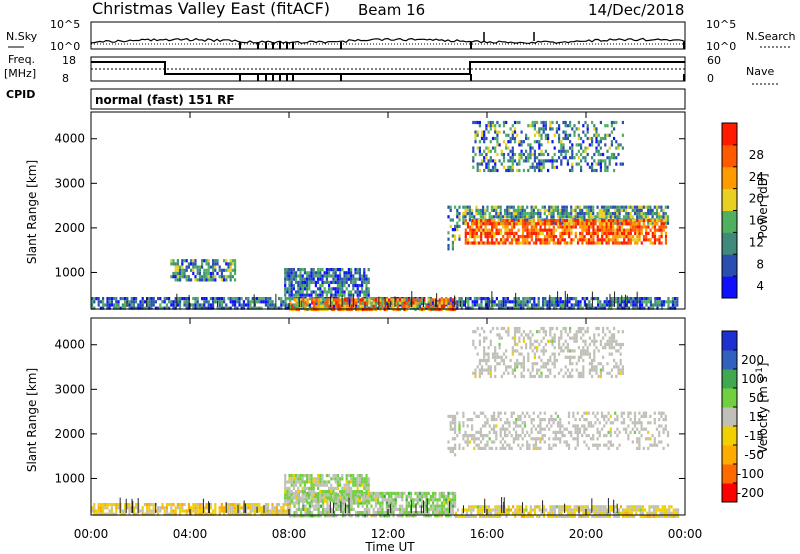  I want to click on colorbar-tick-label: 4, so click(760, 286).